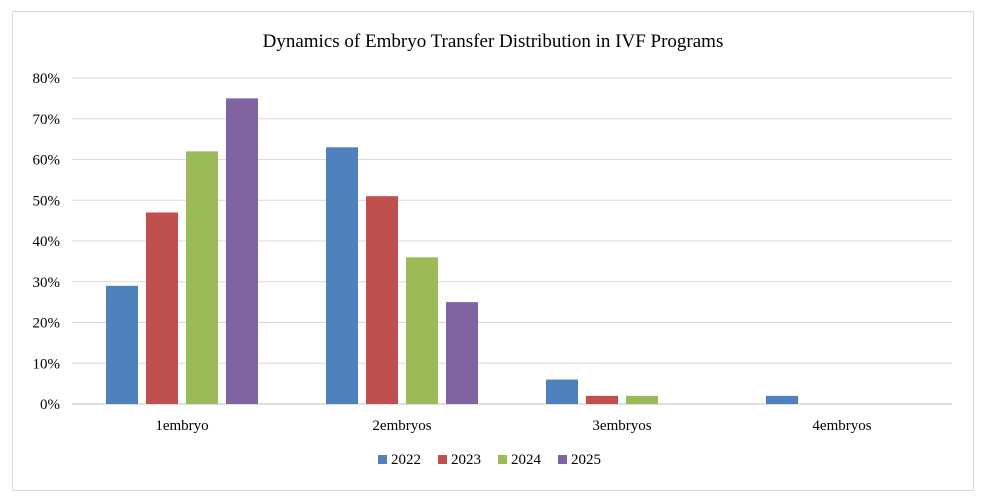  Describe the element at coordinates (47, 364) in the screenshot. I see `y-tick-label: 10%` at that location.